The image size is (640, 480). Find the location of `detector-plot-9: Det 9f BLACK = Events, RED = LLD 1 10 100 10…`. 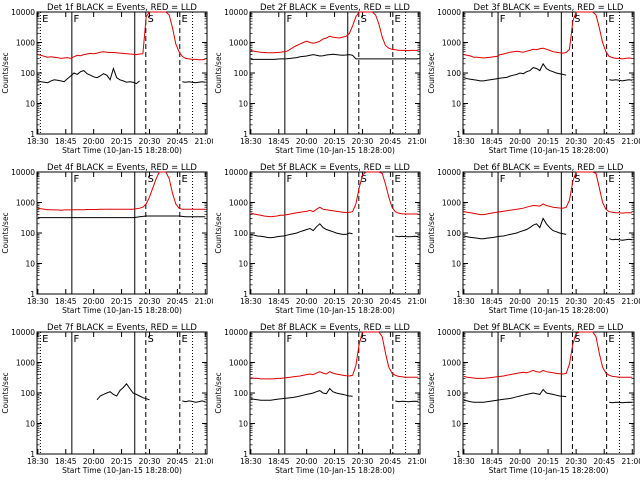

detector-plot-9: Det 9f BLACK = Events, RED = LLD 1 10 100 10… is located at coordinates (533, 399).